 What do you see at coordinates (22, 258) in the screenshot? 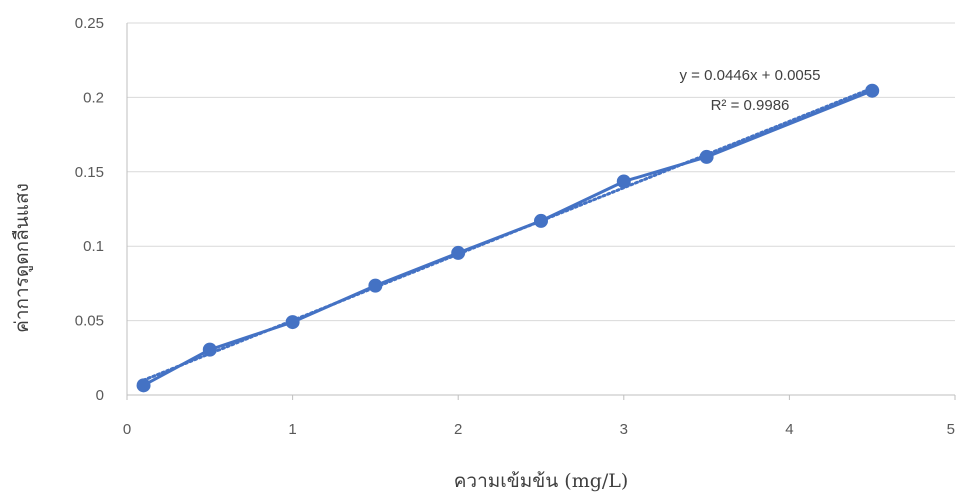
I see `y-axis-title: ค่าการดูดกลืนแสง` at bounding box center [22, 258].